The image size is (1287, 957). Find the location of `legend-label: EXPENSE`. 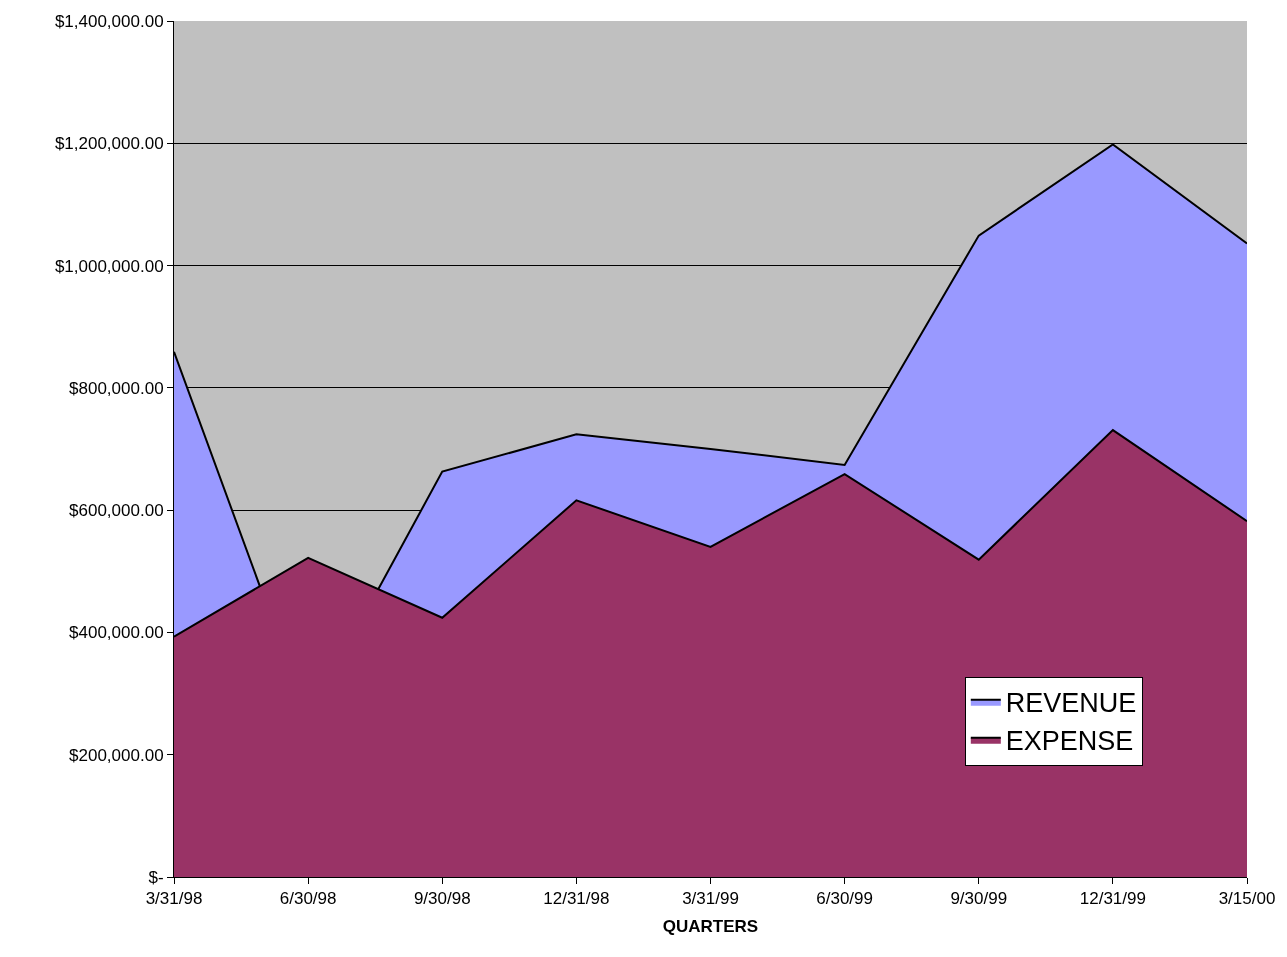

legend-label: EXPENSE is located at coordinates (1069, 741).